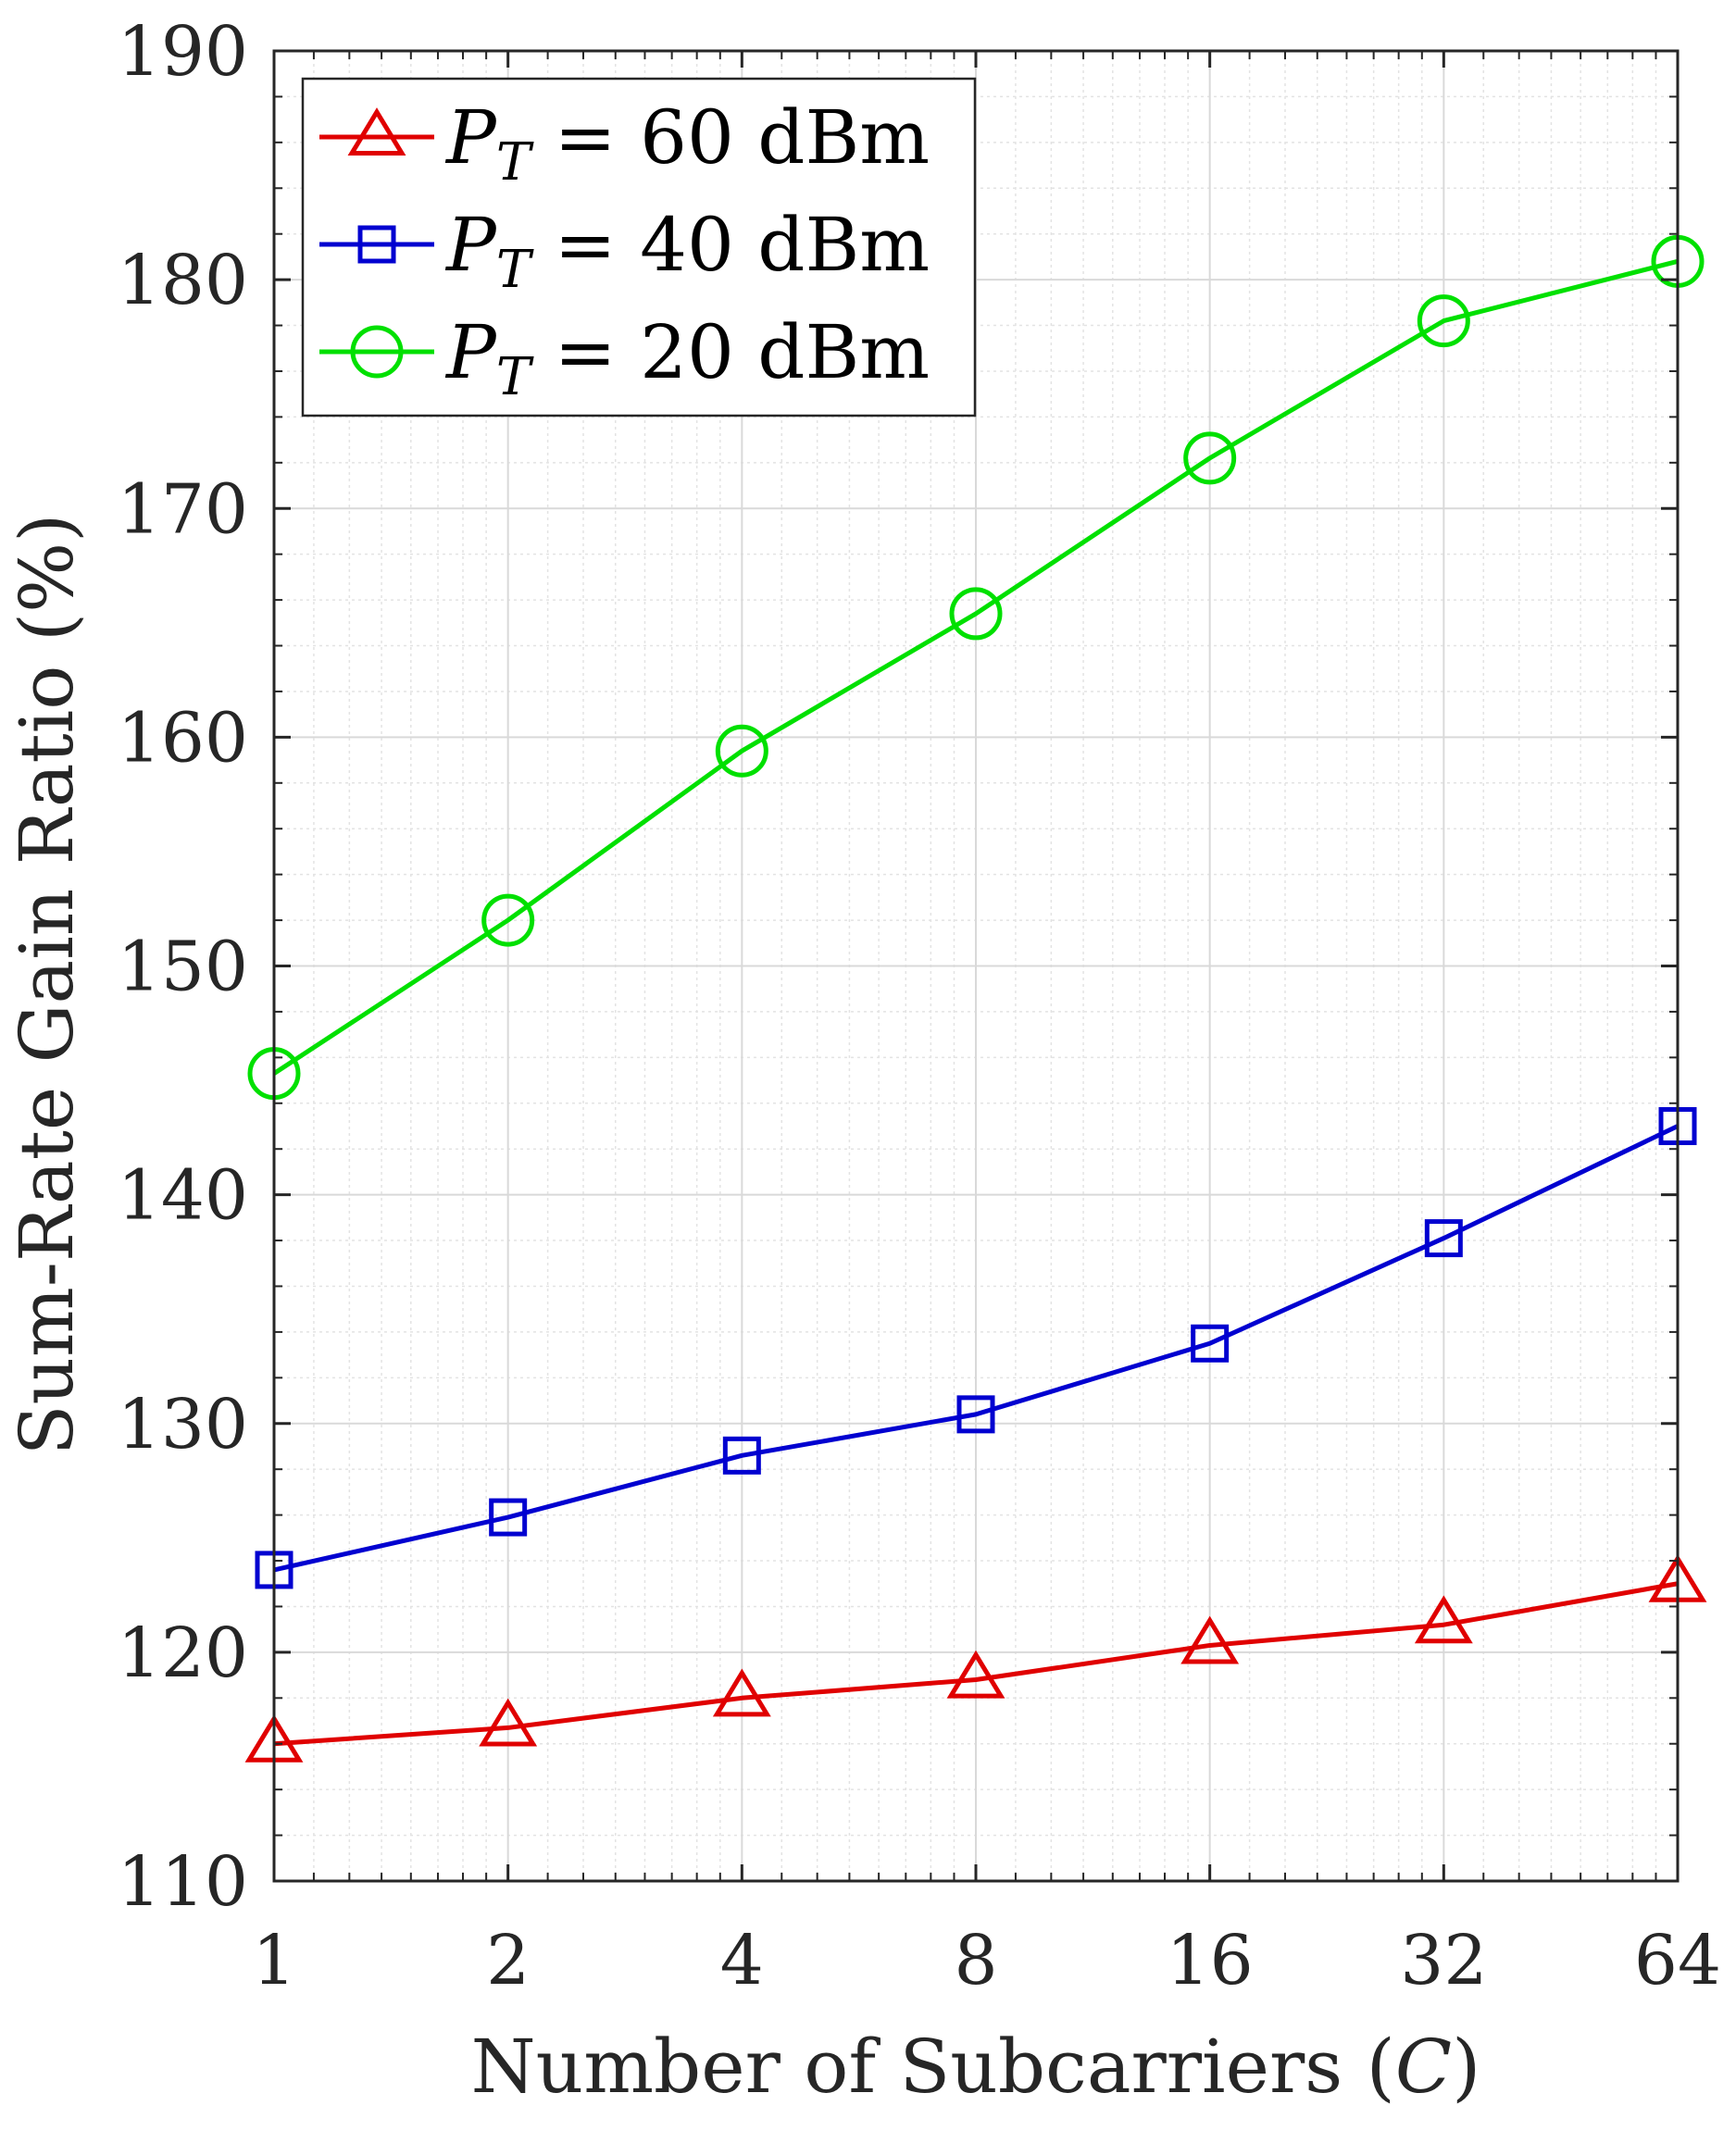  I want to click on legend-marker-circle, so click(377, 352).